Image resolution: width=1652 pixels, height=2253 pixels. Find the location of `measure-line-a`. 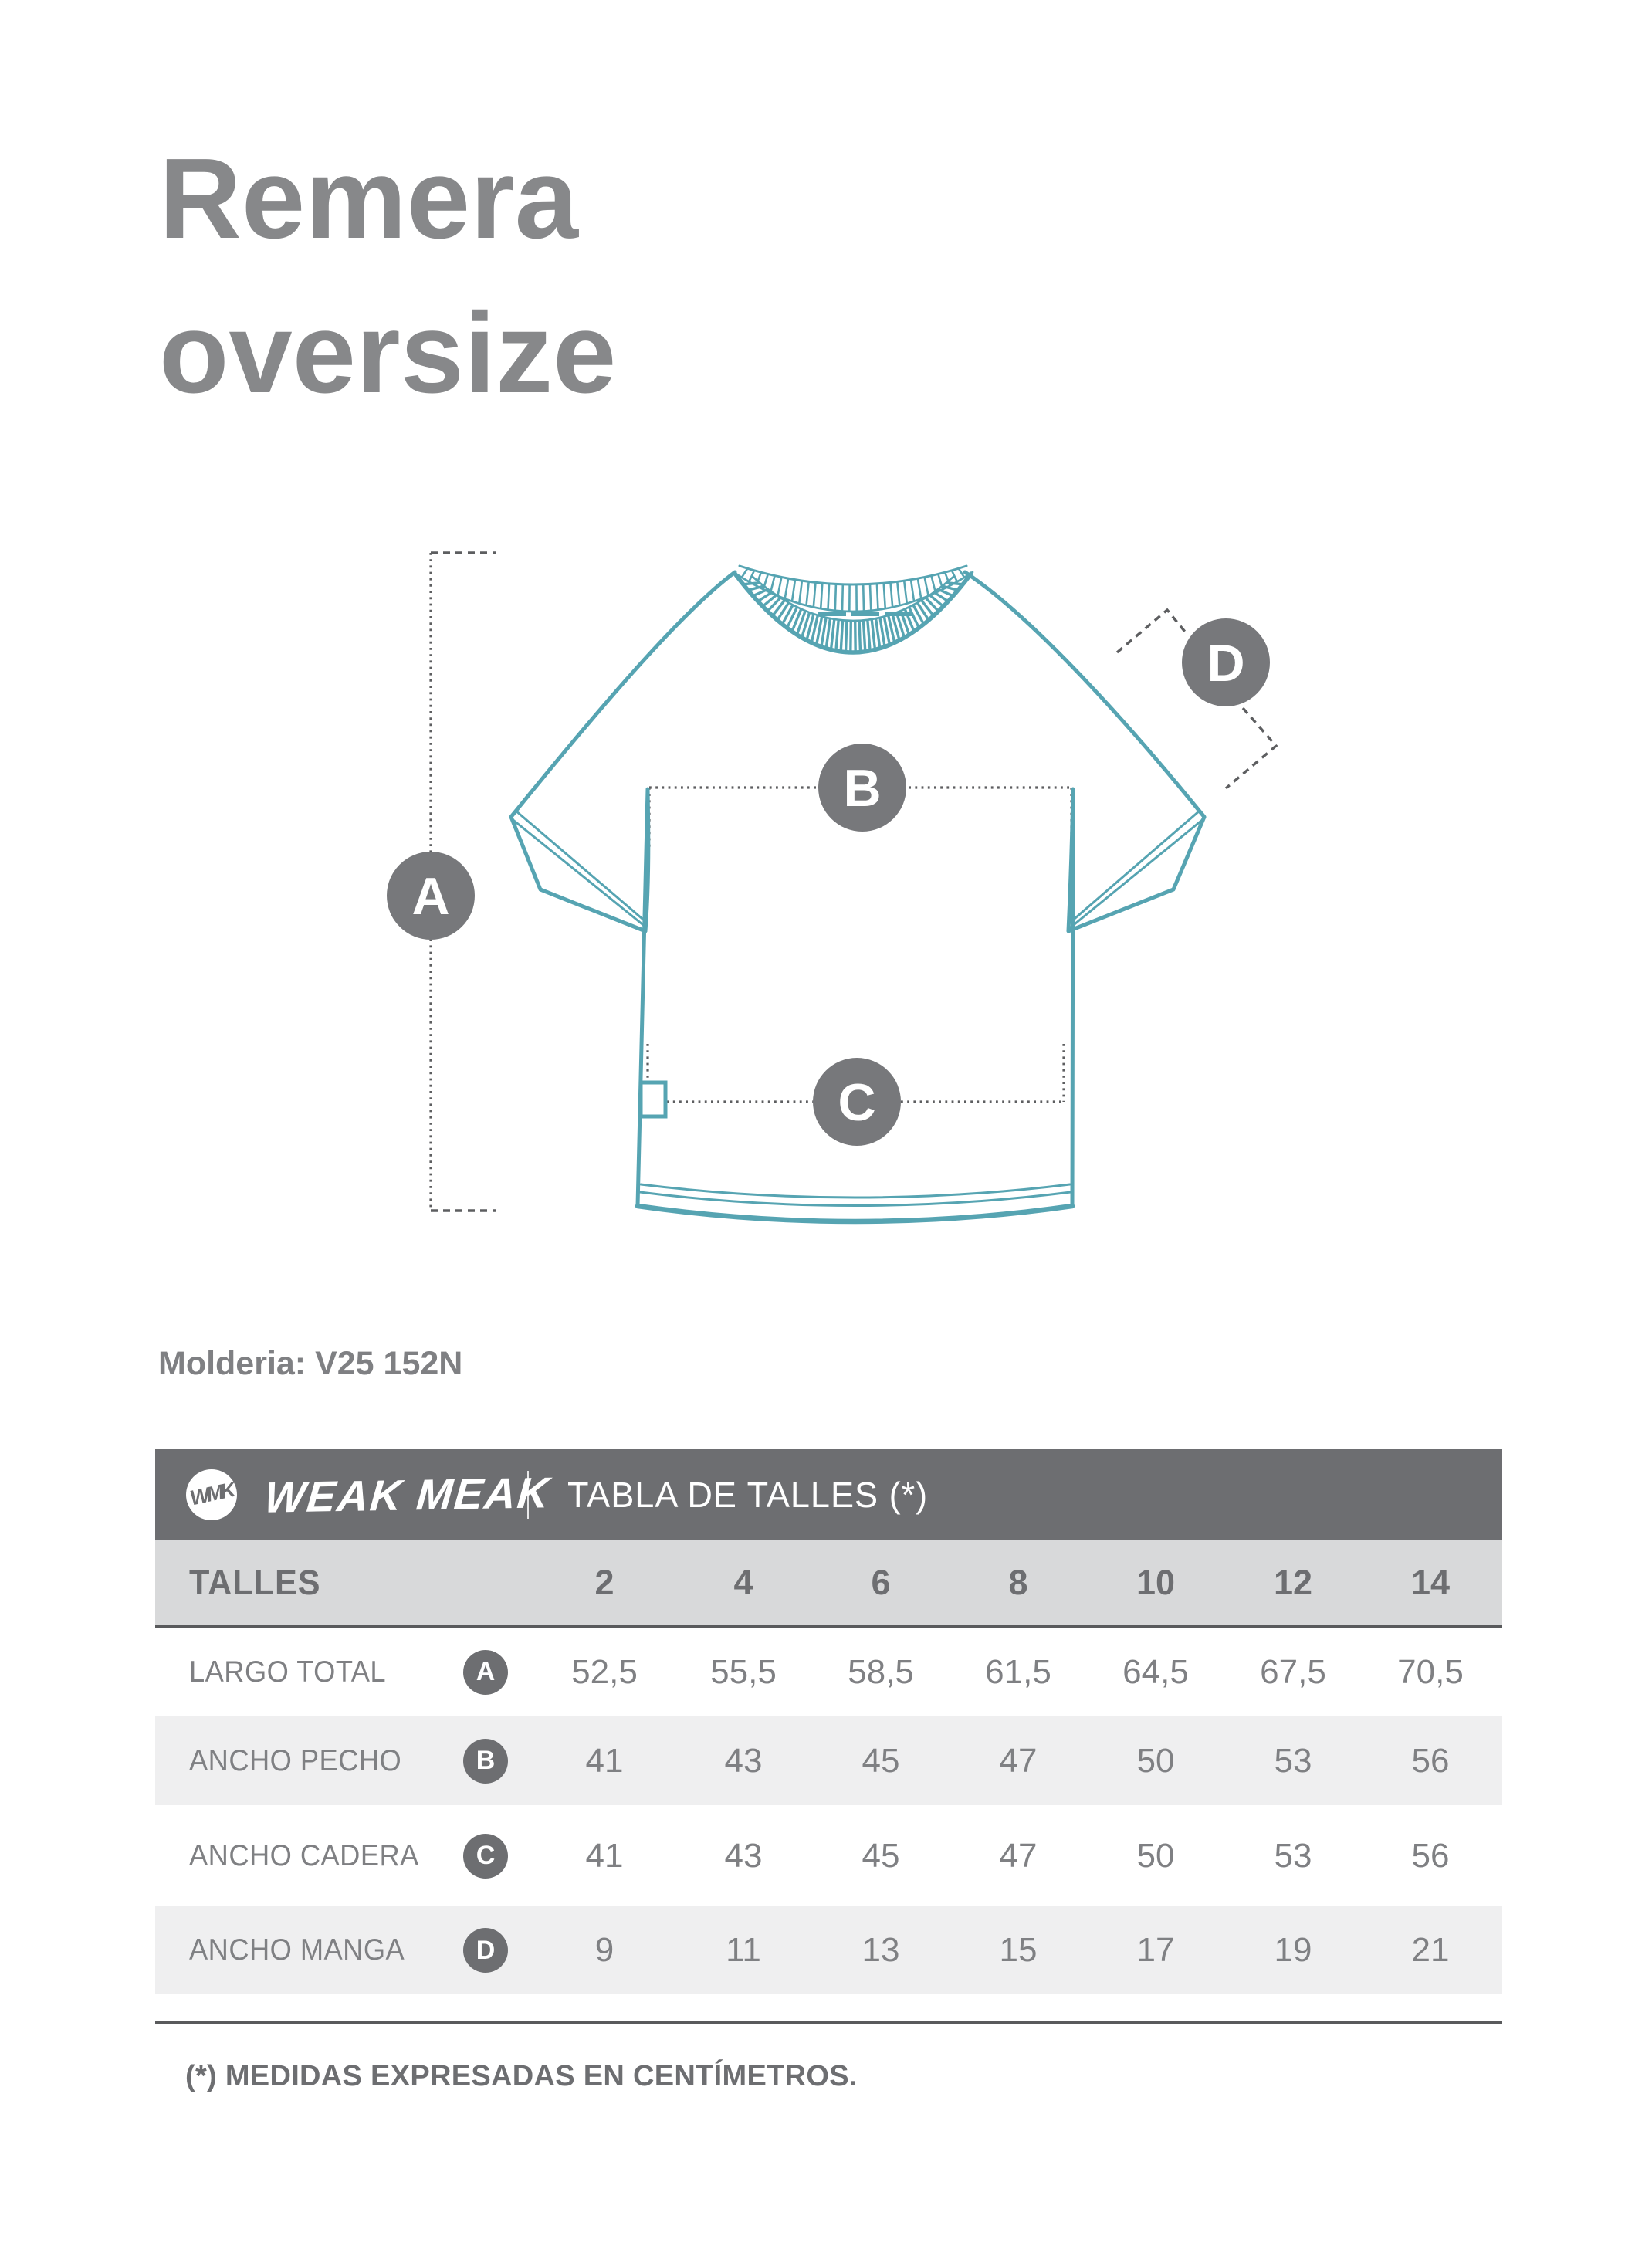

measure-line-a is located at coordinates (462, 881).